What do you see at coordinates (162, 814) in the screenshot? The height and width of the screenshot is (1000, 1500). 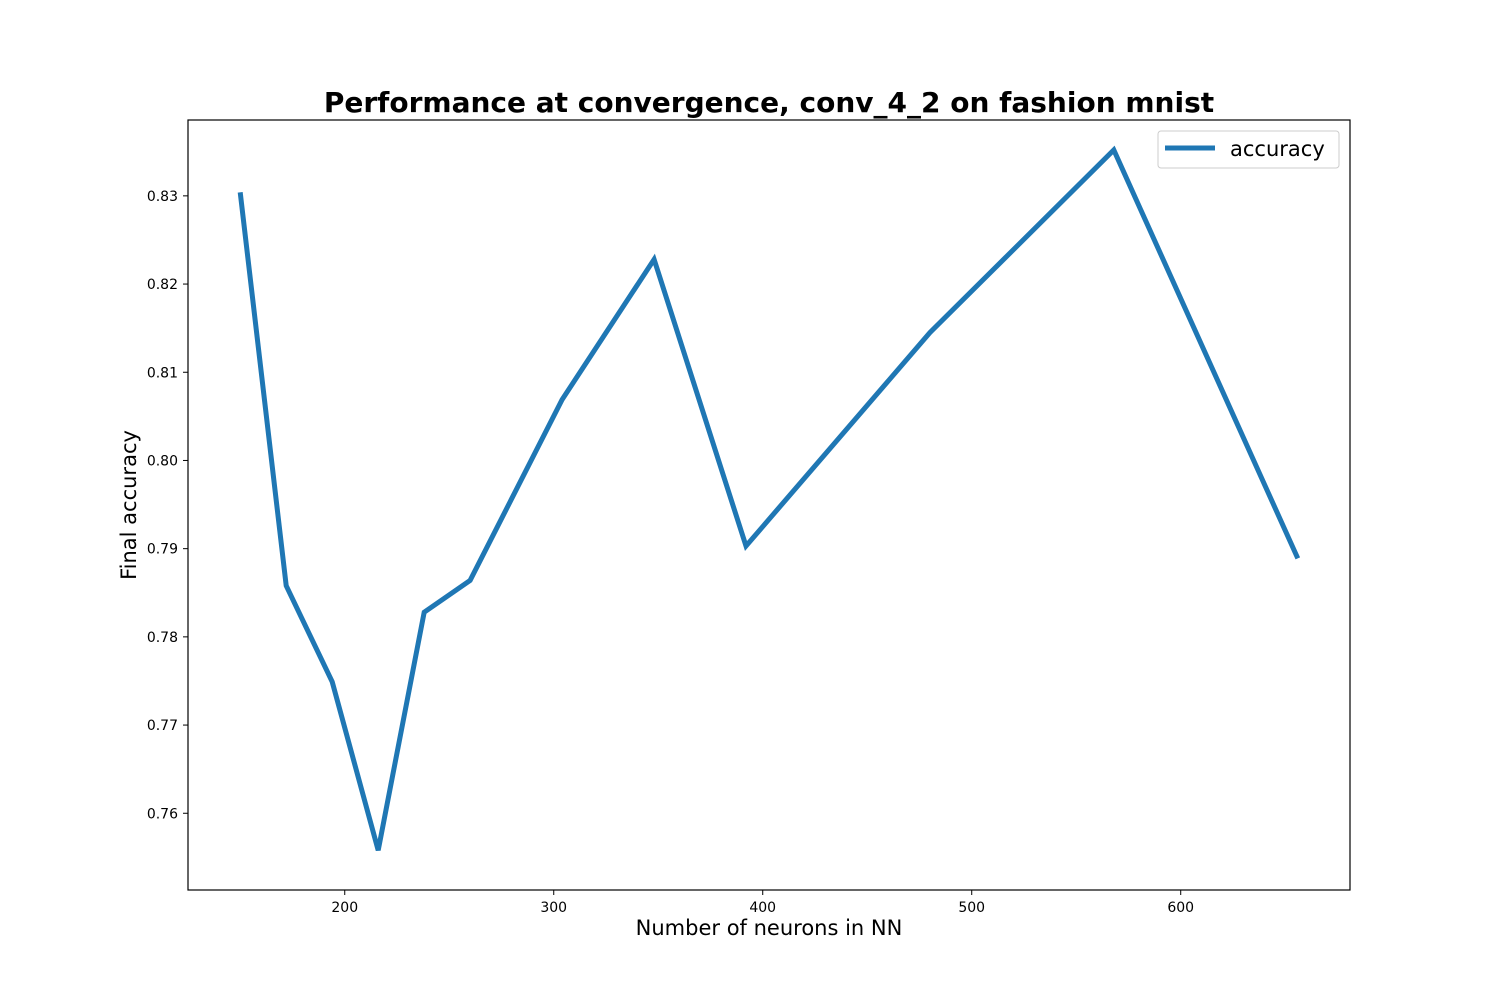 I see `y-tick-label: 0.76` at bounding box center [162, 814].